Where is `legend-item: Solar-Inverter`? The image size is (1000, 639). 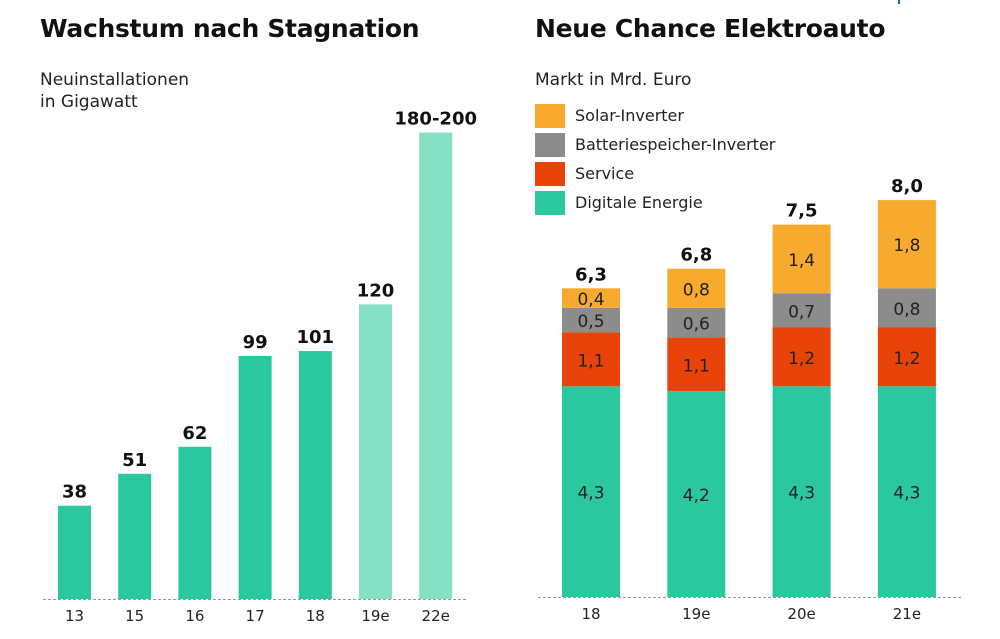
legend-item: Solar-Inverter is located at coordinates (655, 115).